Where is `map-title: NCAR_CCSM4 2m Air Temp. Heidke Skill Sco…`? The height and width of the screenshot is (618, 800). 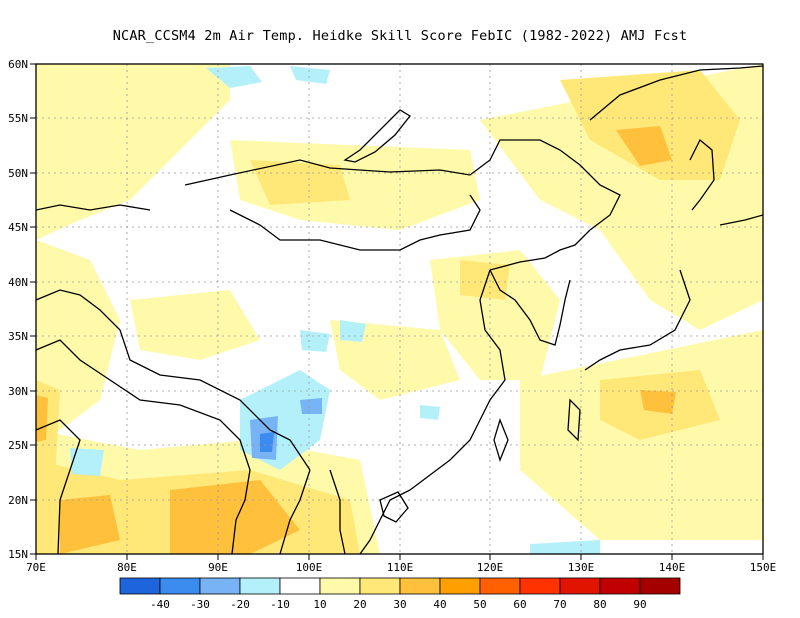 map-title: NCAR_CCSM4 2m Air Temp. Heidke Skill Sco… is located at coordinates (400, 36).